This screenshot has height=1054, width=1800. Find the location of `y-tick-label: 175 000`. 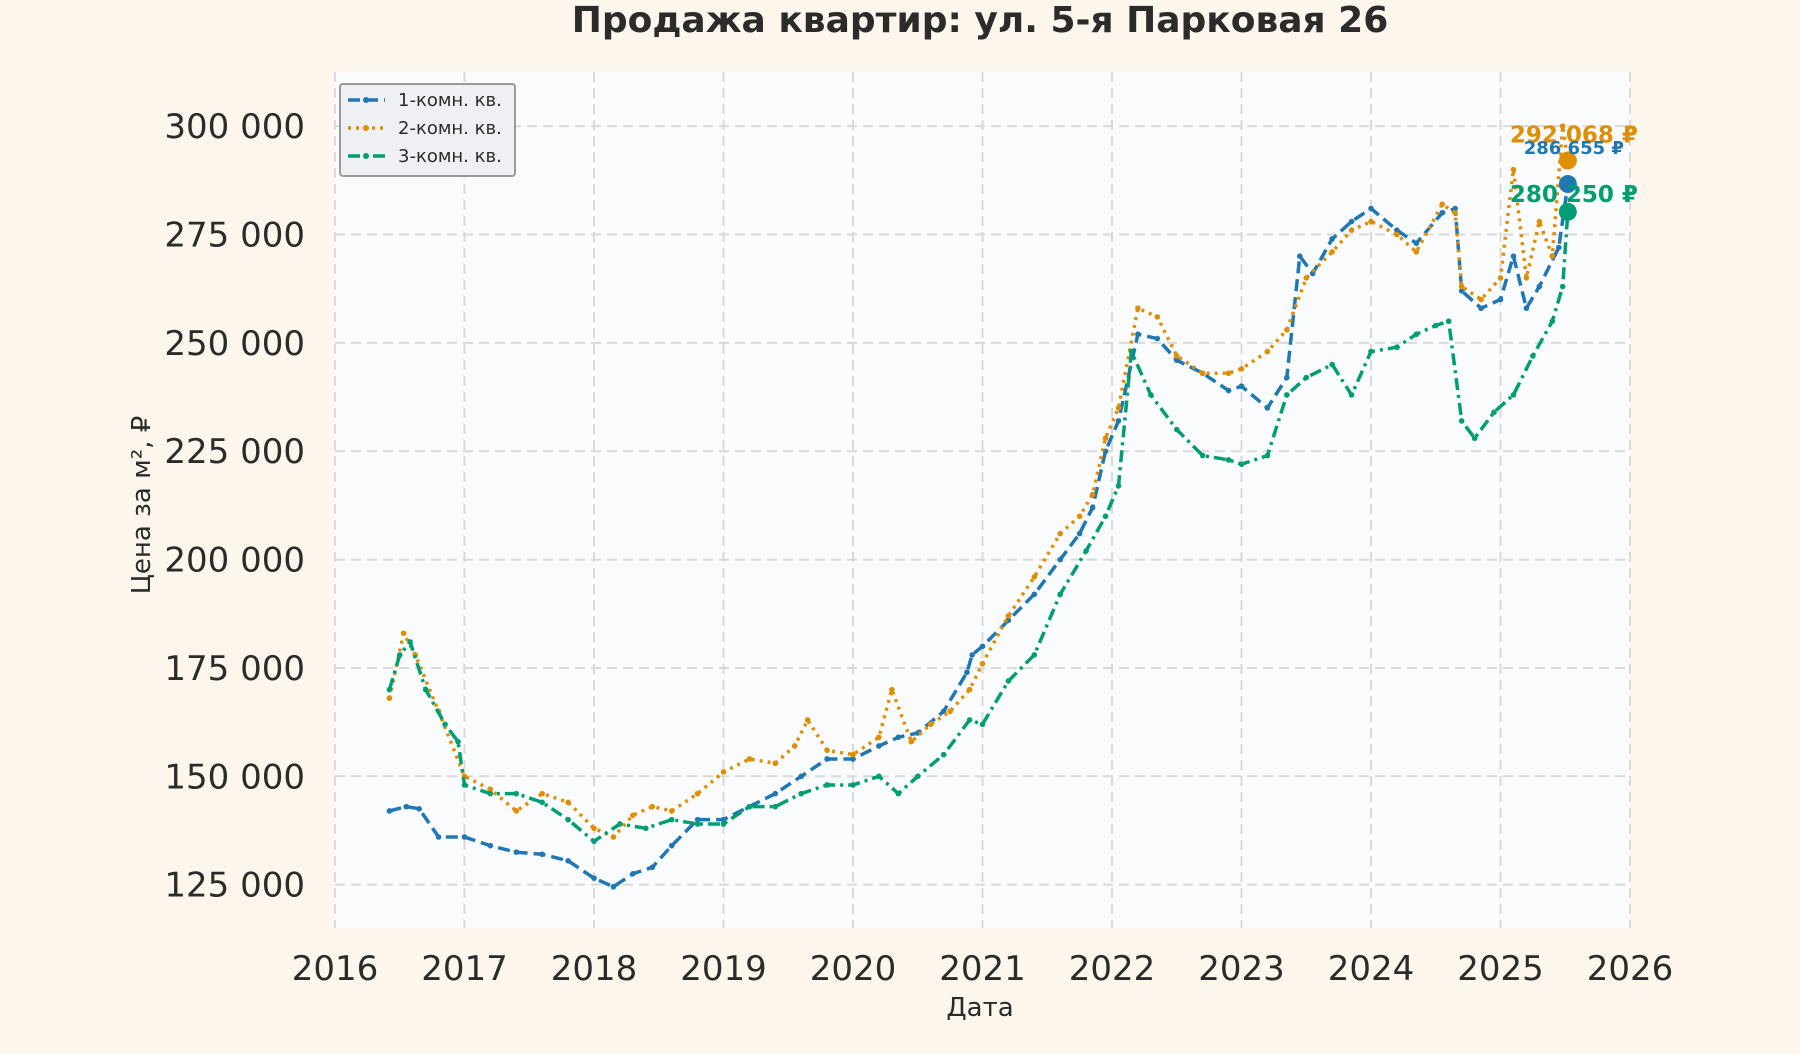

y-tick-label: 175 000 is located at coordinates (234, 669).